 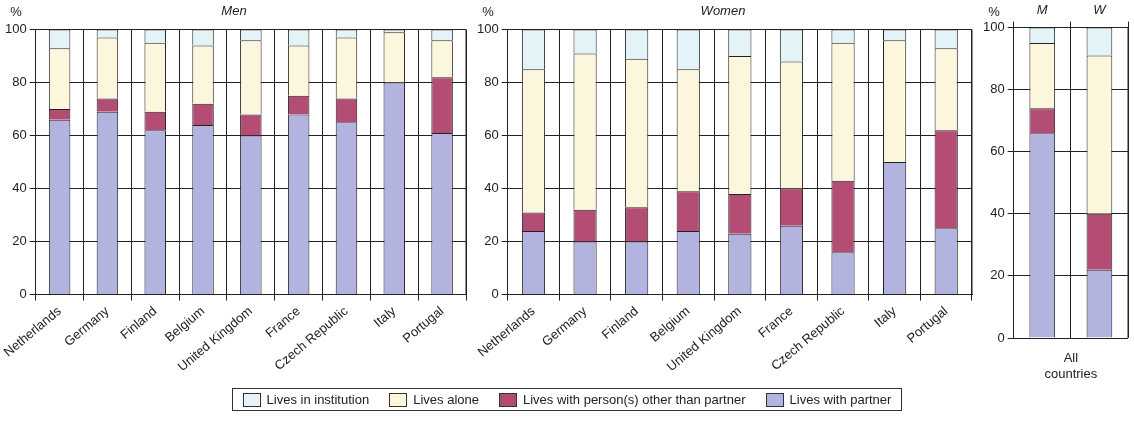 What do you see at coordinates (634, 399) in the screenshot?
I see `legend-label: Lives with person(s) other than partner` at bounding box center [634, 399].